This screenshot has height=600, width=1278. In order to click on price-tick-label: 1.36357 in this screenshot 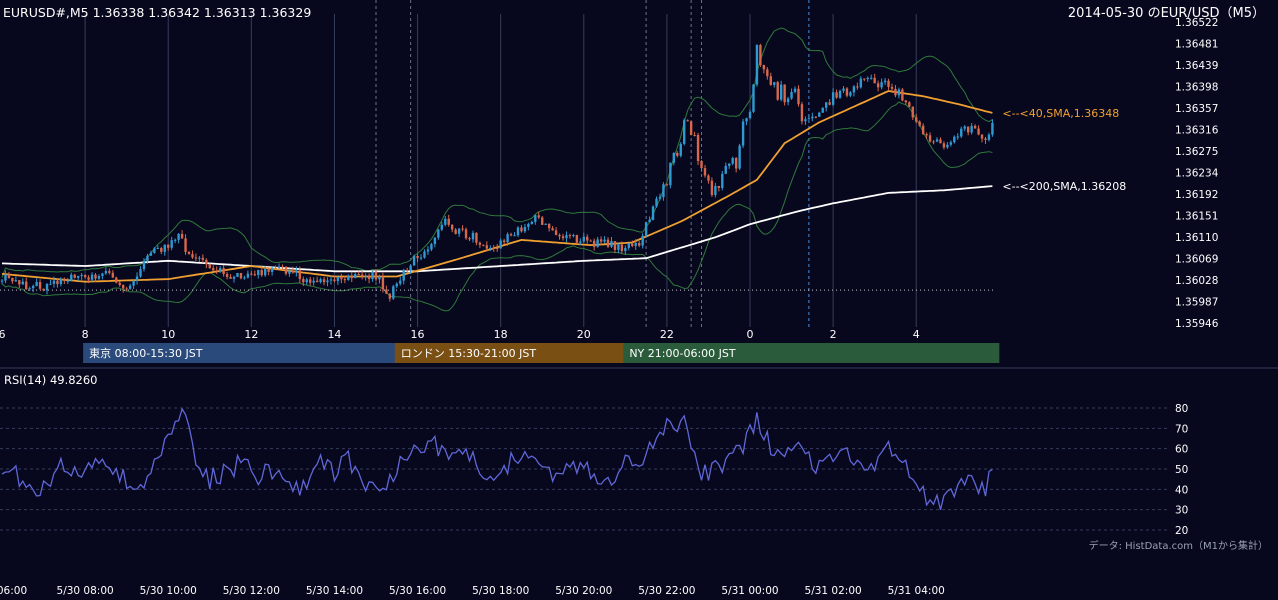, I will do `click(1196, 109)`.